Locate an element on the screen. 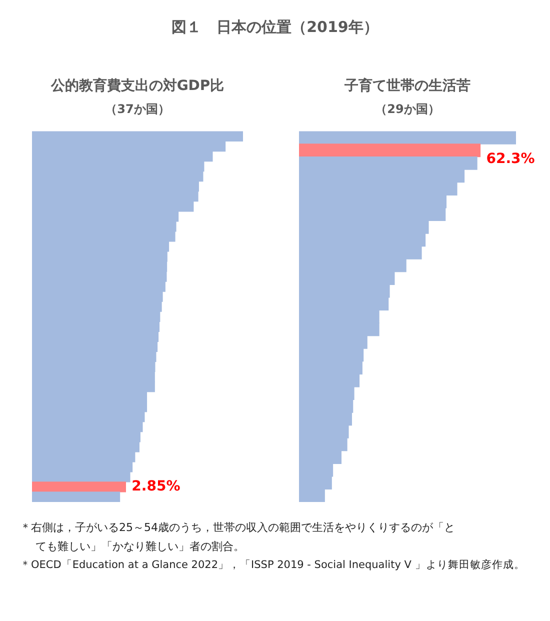  data-label: 62.3% is located at coordinates (510, 159).